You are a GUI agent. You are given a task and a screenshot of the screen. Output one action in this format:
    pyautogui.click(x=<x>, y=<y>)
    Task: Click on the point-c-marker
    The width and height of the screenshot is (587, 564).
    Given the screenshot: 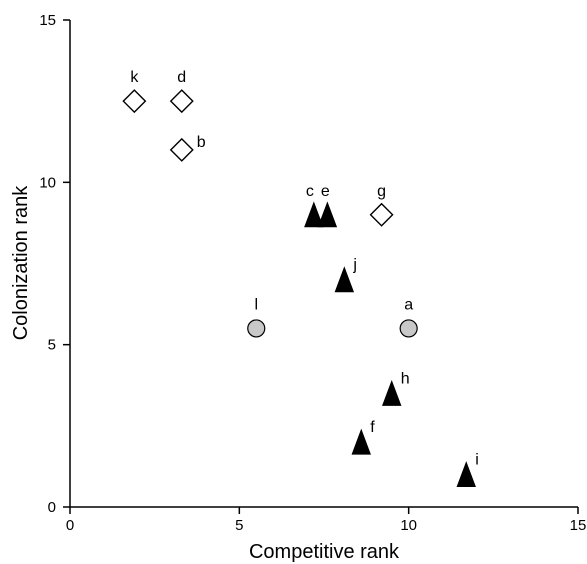 What is the action you would take?
    pyautogui.click(x=314, y=214)
    